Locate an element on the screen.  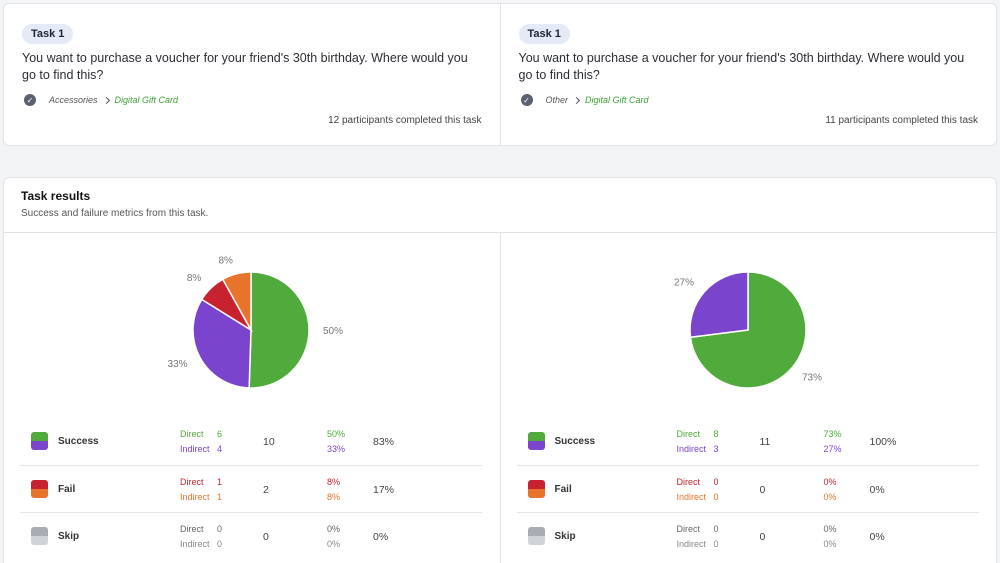
overall-percent: 17% is located at coordinates (384, 489).